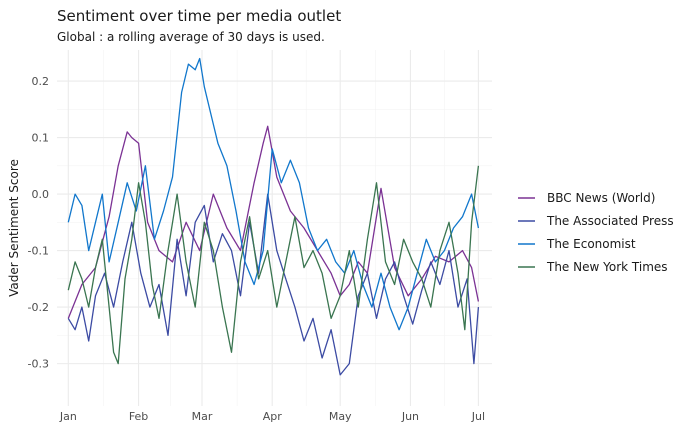  What do you see at coordinates (591, 244) in the screenshot?
I see `legend-label-2: The Economist` at bounding box center [591, 244].